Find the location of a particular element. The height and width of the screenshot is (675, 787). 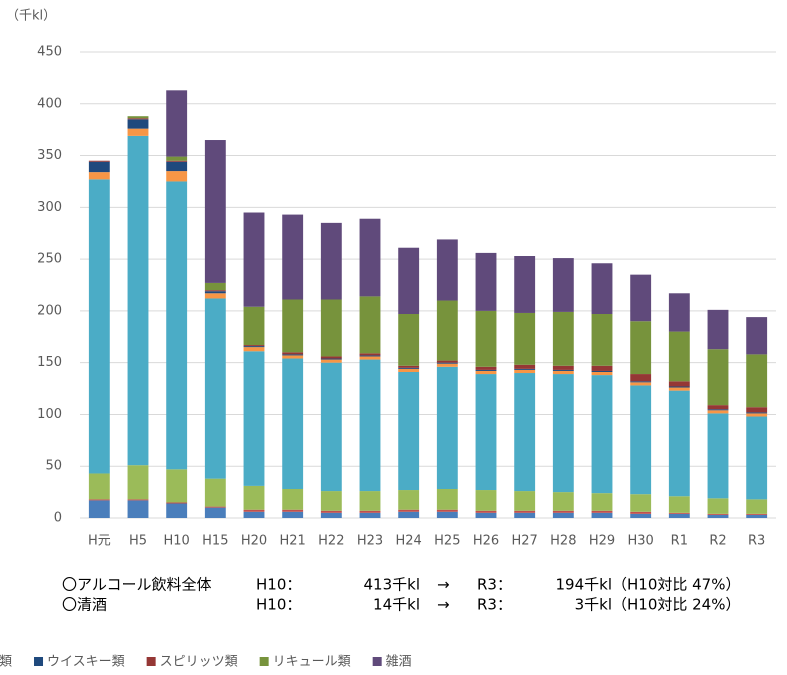

note-to: R3： is located at coordinates (494, 585).